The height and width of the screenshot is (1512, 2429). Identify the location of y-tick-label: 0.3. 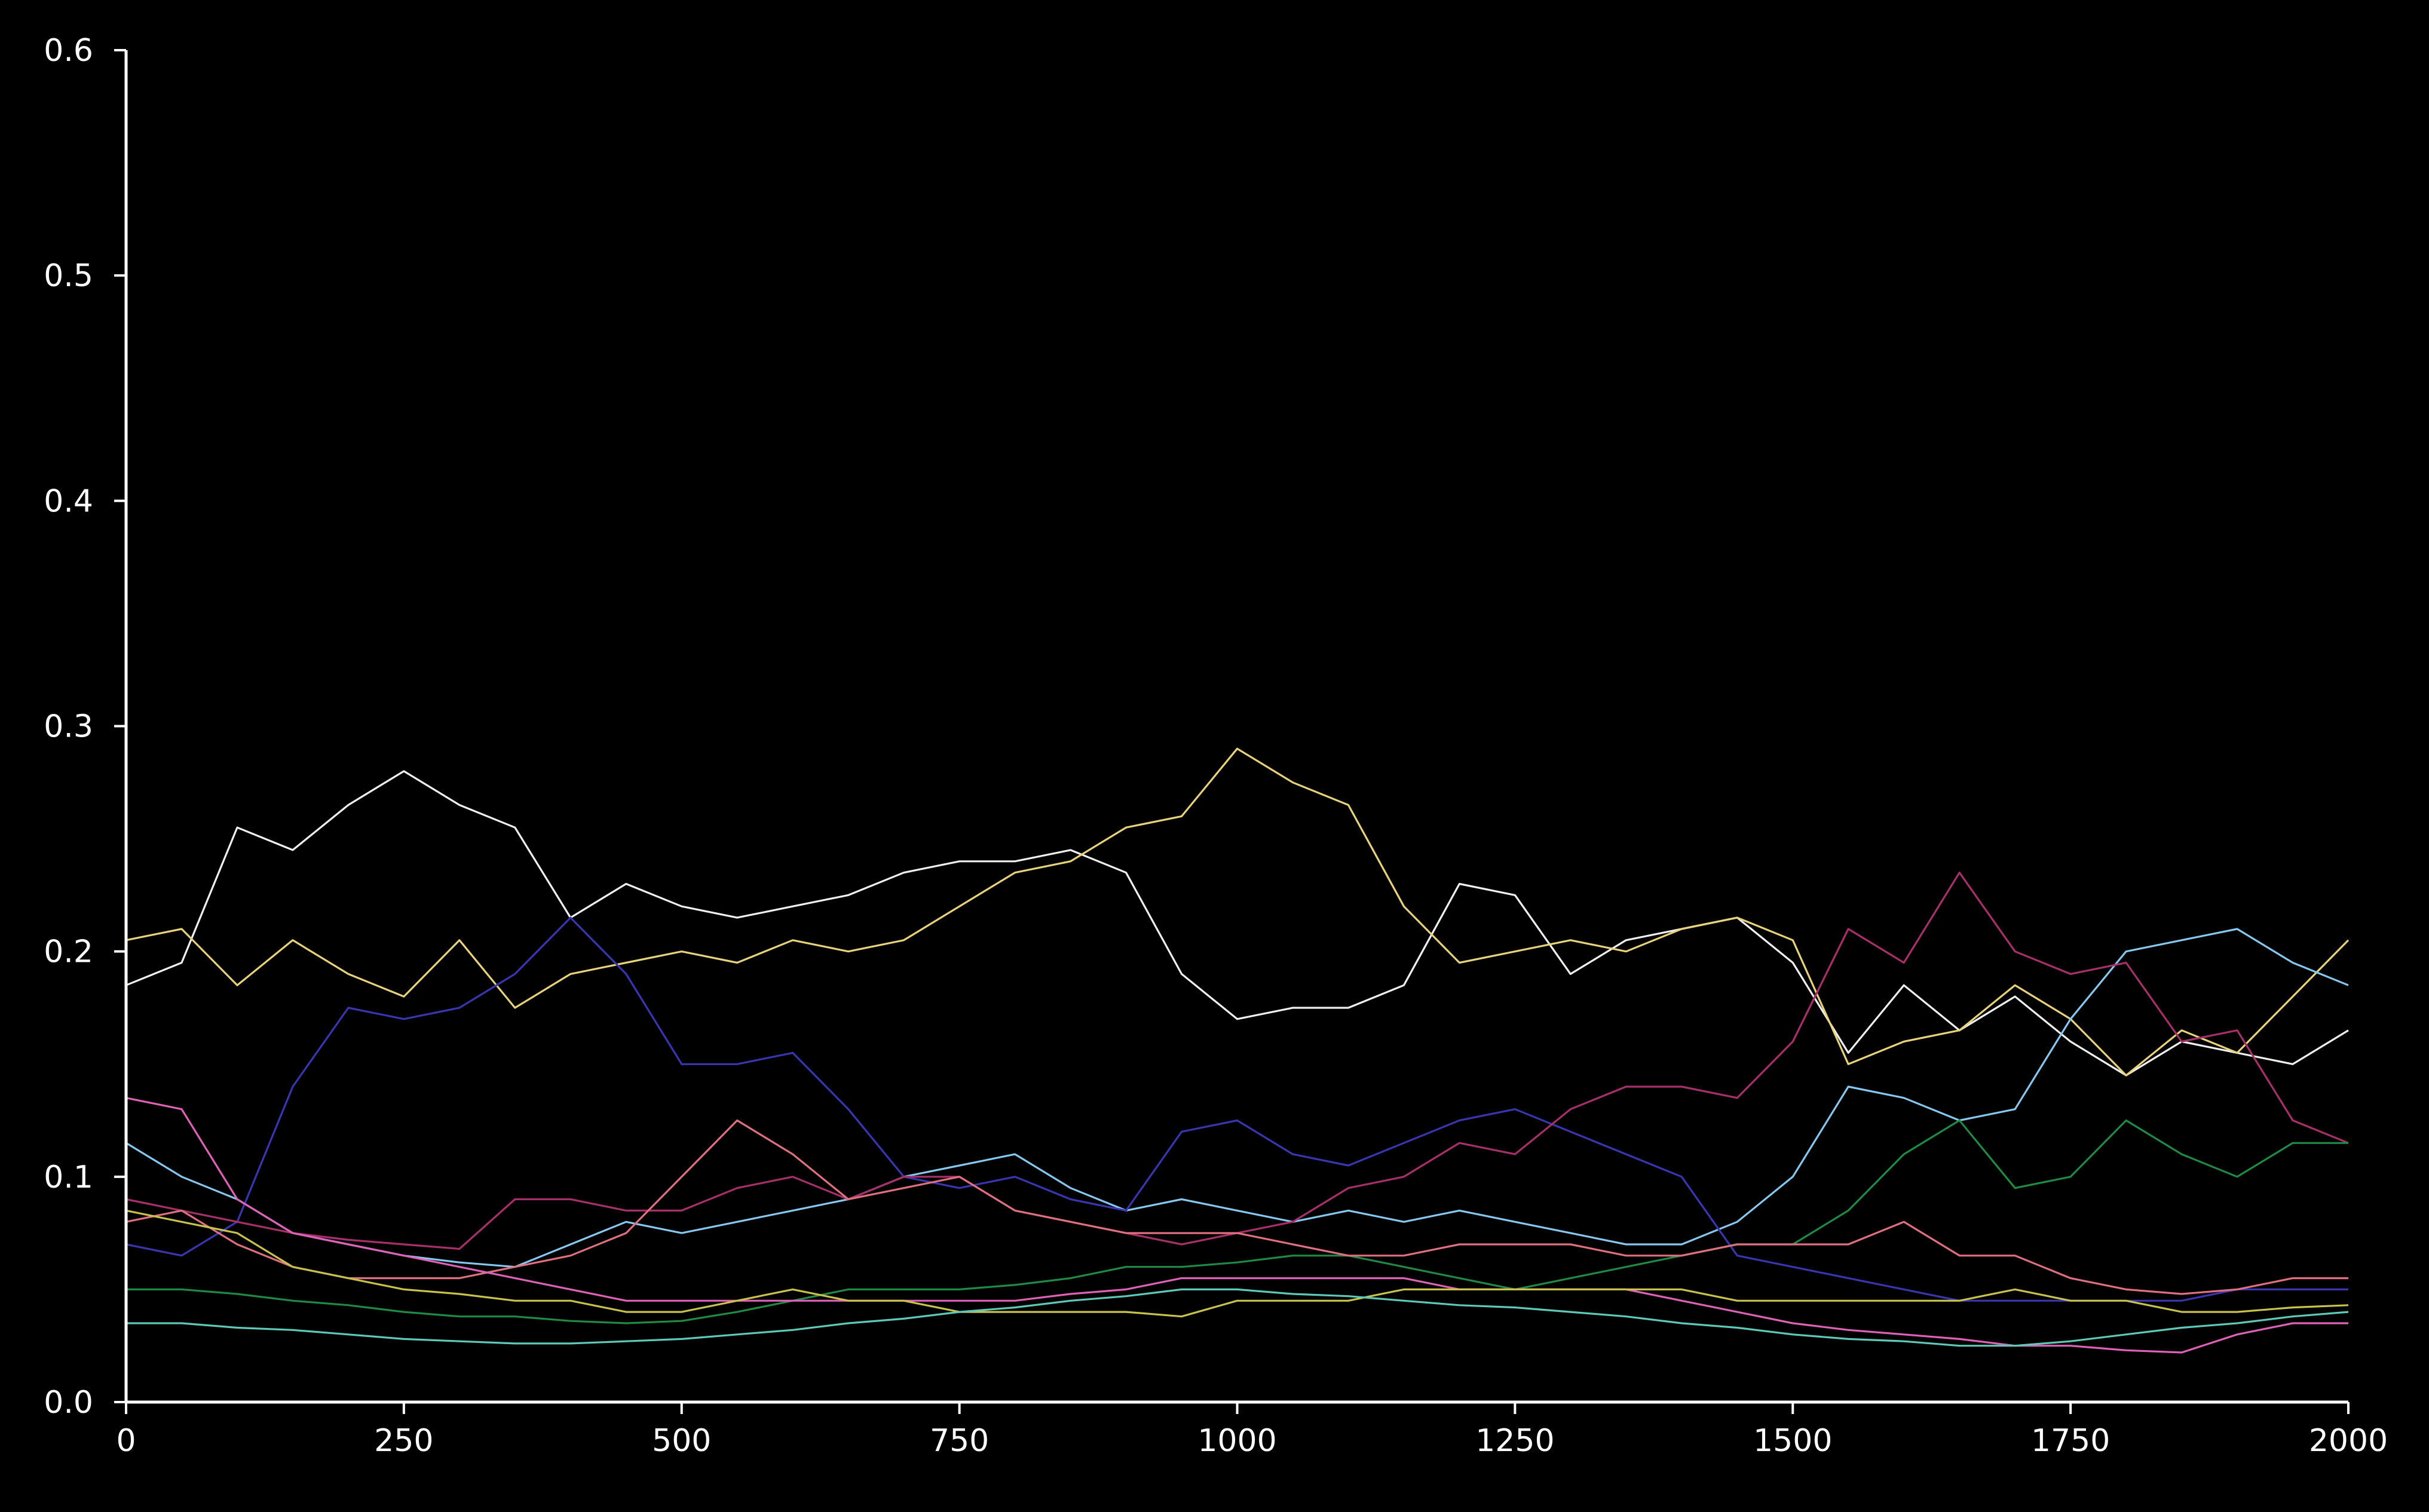
(68, 727).